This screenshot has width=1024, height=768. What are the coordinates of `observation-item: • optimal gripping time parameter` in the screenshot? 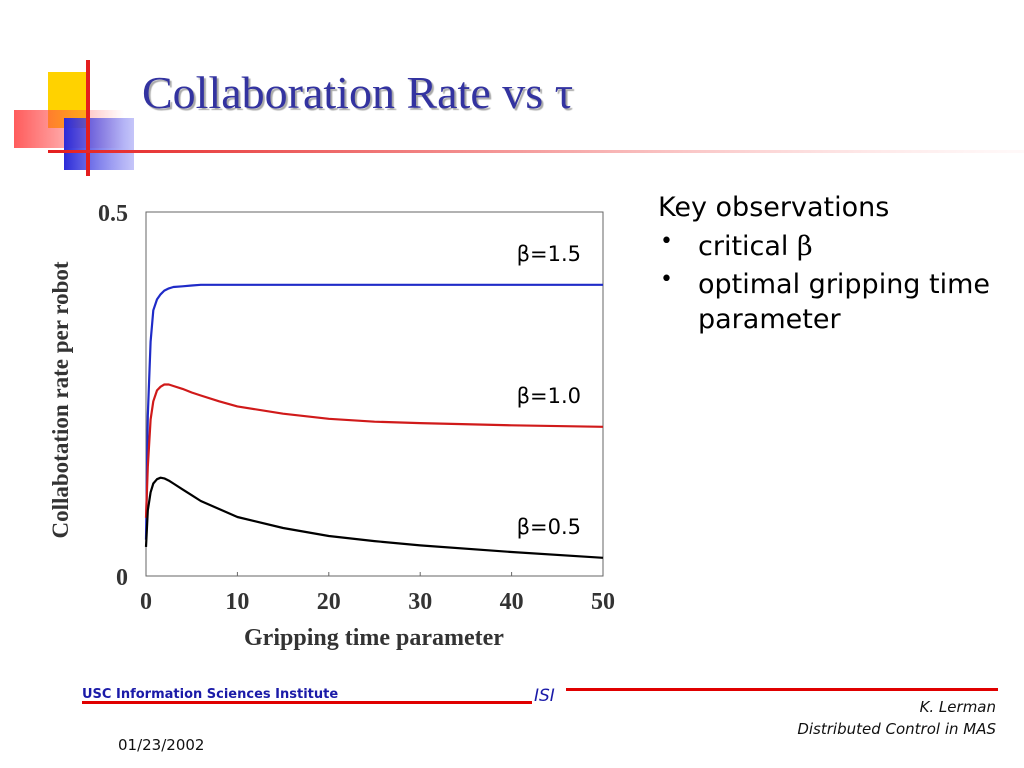 It's located at (828, 302).